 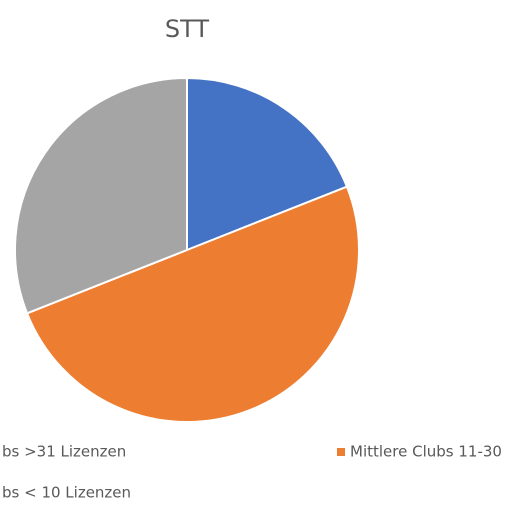 I want to click on legend-marker, so click(x=341, y=452).